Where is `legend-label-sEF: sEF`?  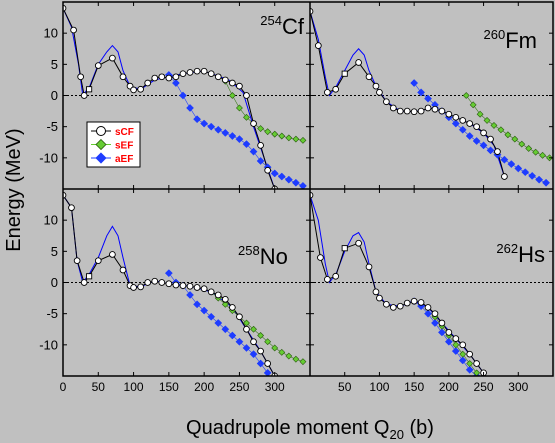
legend-label-sEF: sEF is located at coordinates (124, 146).